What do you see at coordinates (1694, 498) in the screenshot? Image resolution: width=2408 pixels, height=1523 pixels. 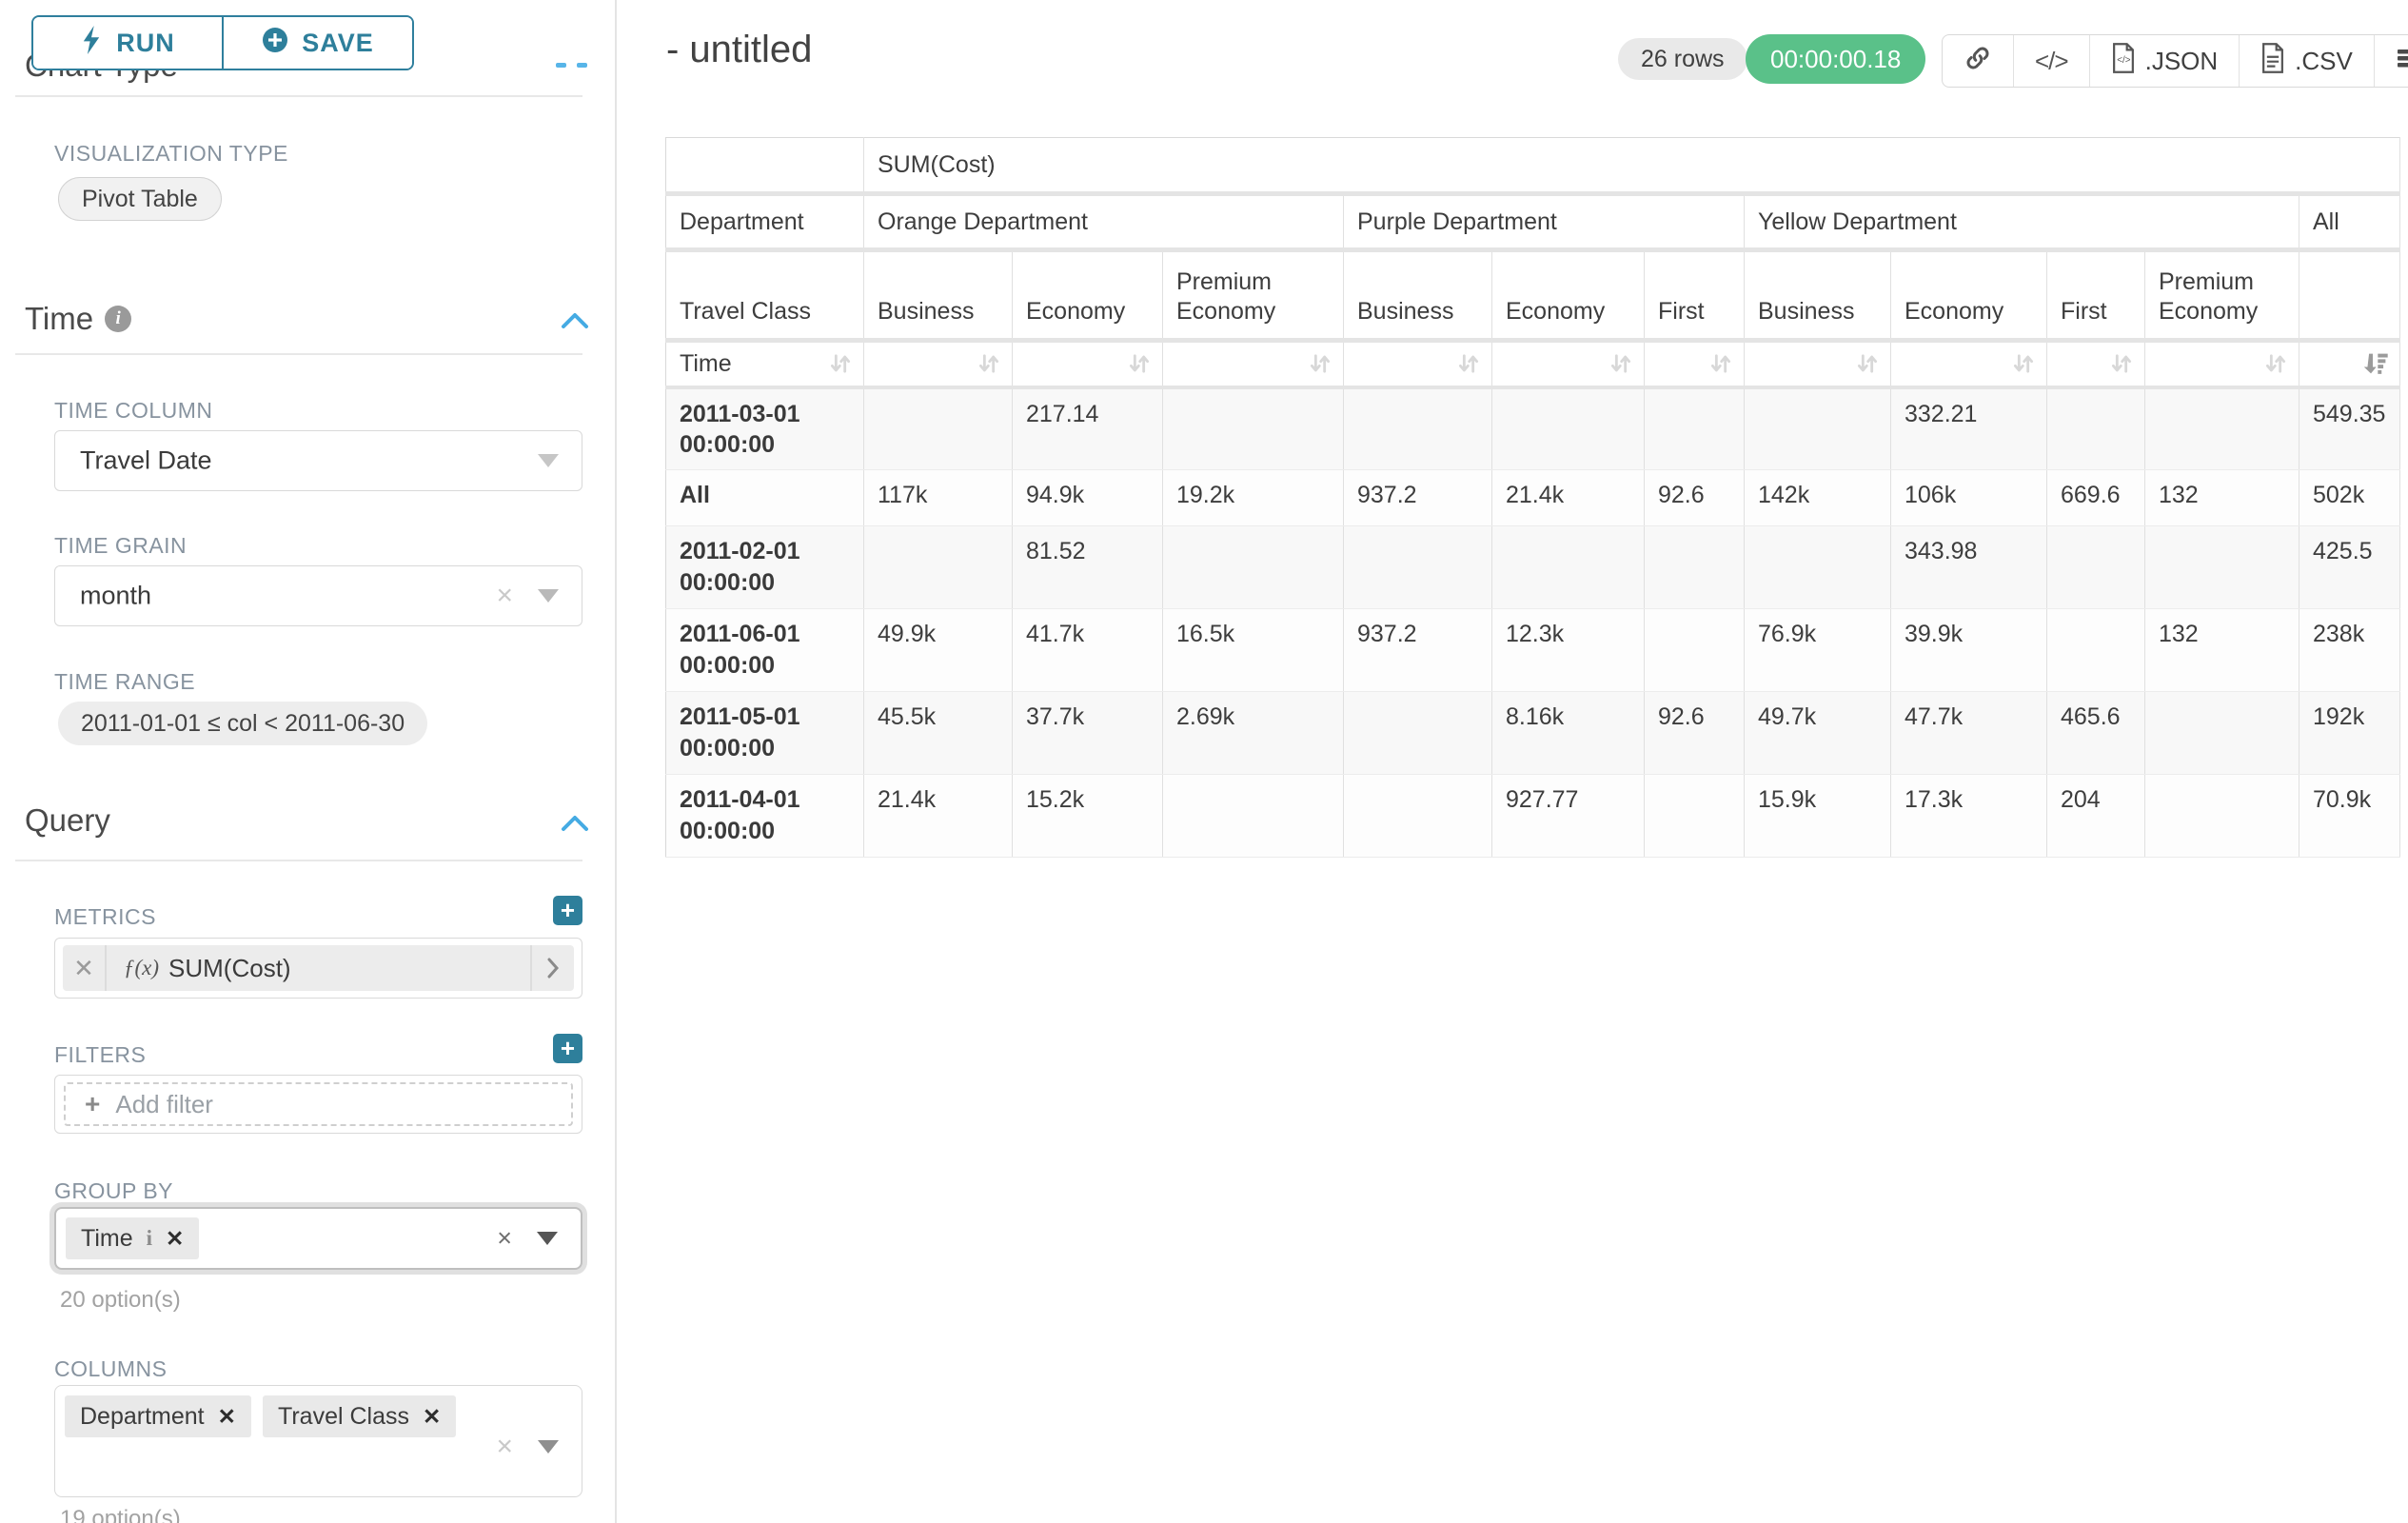 I see `pivot-cell: 92.6` at bounding box center [1694, 498].